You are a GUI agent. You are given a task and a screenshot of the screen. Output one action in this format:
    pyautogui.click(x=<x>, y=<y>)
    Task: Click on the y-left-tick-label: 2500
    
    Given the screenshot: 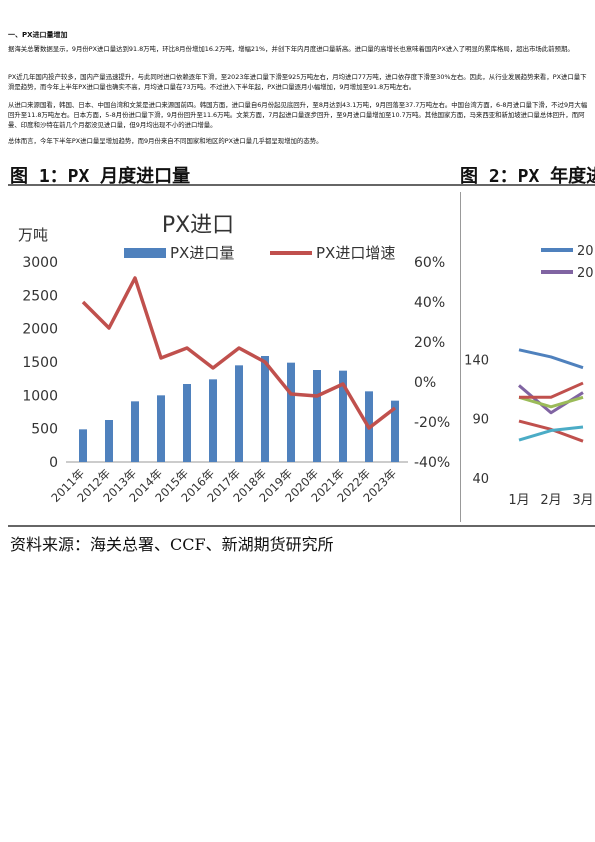 What is the action you would take?
    pyautogui.click(x=40, y=296)
    